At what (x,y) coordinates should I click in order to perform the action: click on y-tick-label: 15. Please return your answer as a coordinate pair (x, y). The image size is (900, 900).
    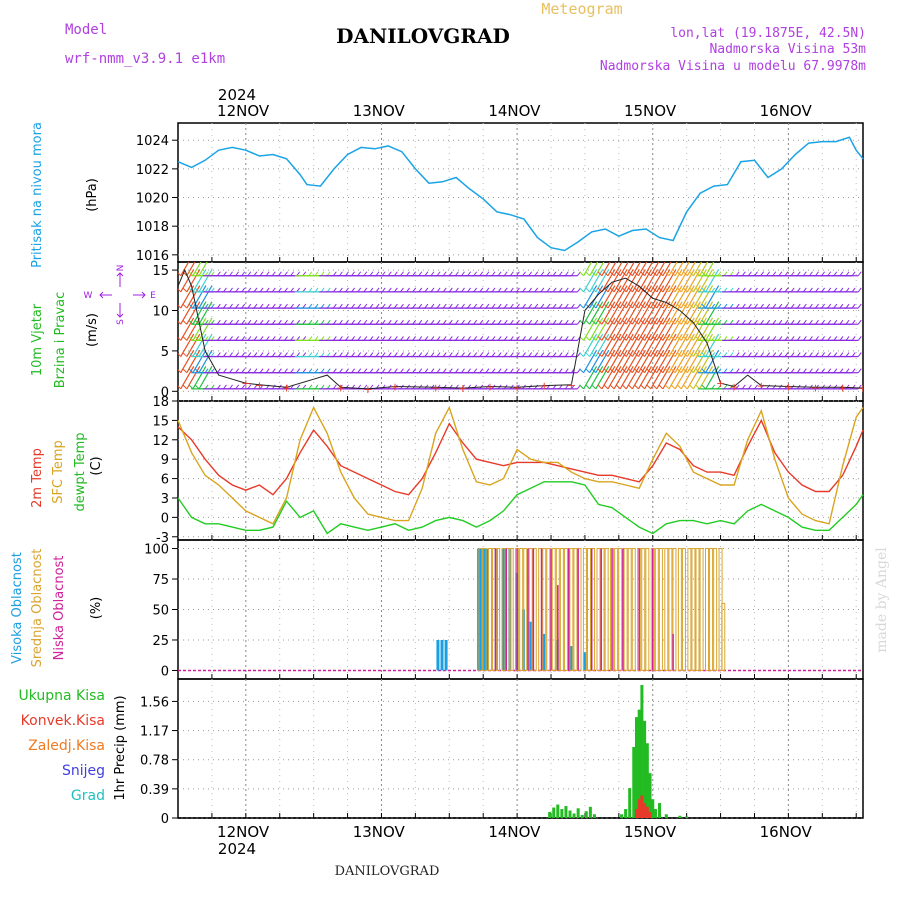
    Looking at the image, I should click on (160, 421).